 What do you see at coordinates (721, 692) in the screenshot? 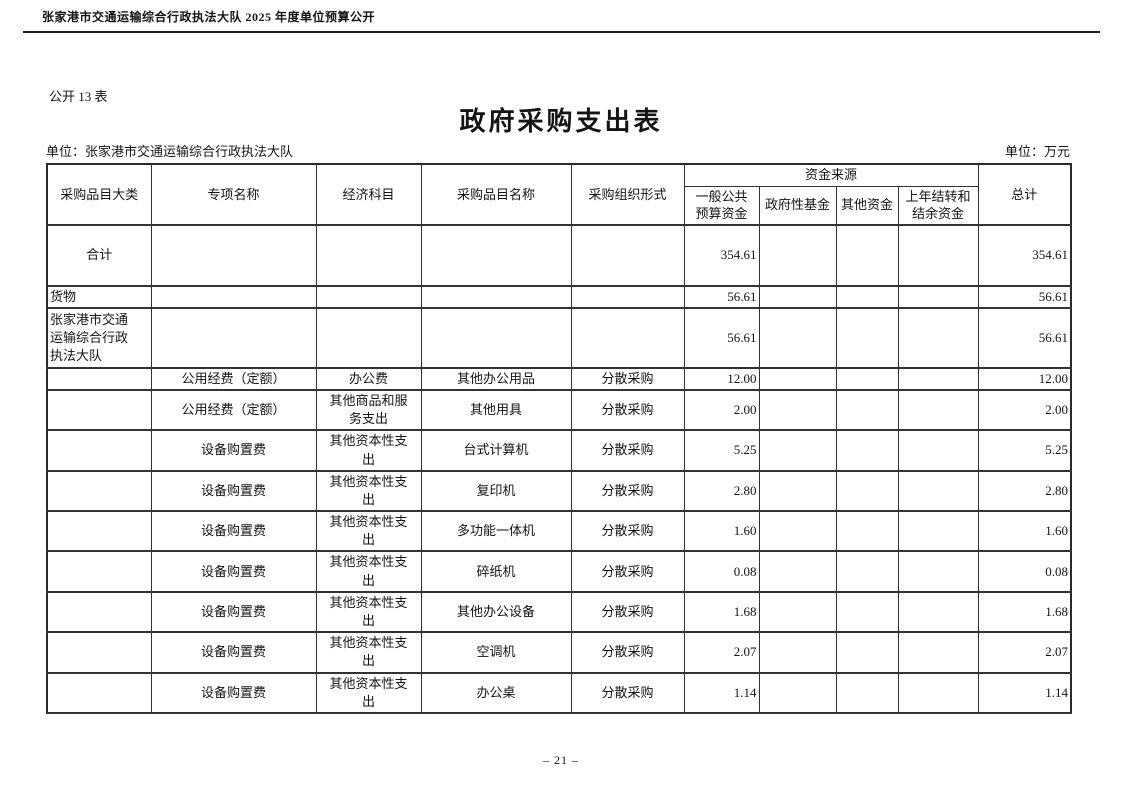
I see `cell-general-budget: 1.14` at bounding box center [721, 692].